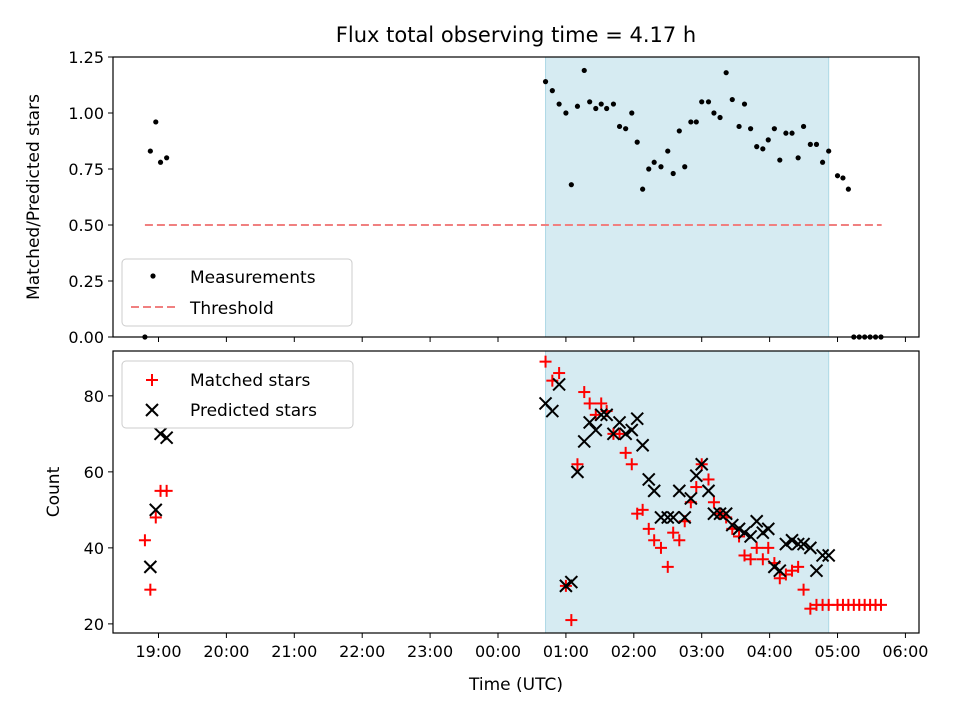 Image resolution: width=960 pixels, height=720 pixels. Describe the element at coordinates (253, 278) in the screenshot. I see `legend-measurements-label: Measurements` at that location.